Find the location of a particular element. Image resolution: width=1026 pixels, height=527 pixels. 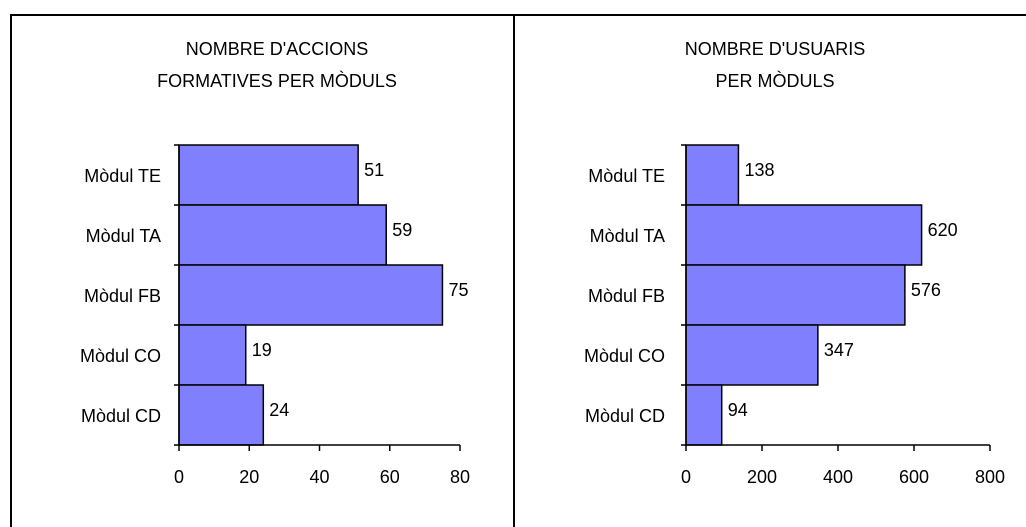

data-label: 24 is located at coordinates (279, 410).